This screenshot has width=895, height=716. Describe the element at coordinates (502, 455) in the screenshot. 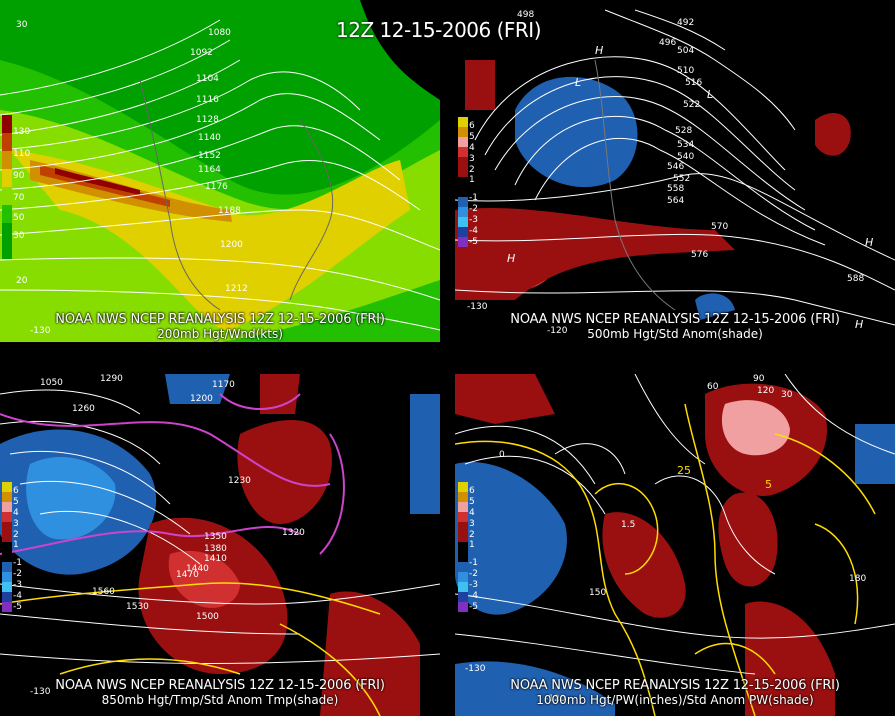

I see `contour-label: 0` at that location.